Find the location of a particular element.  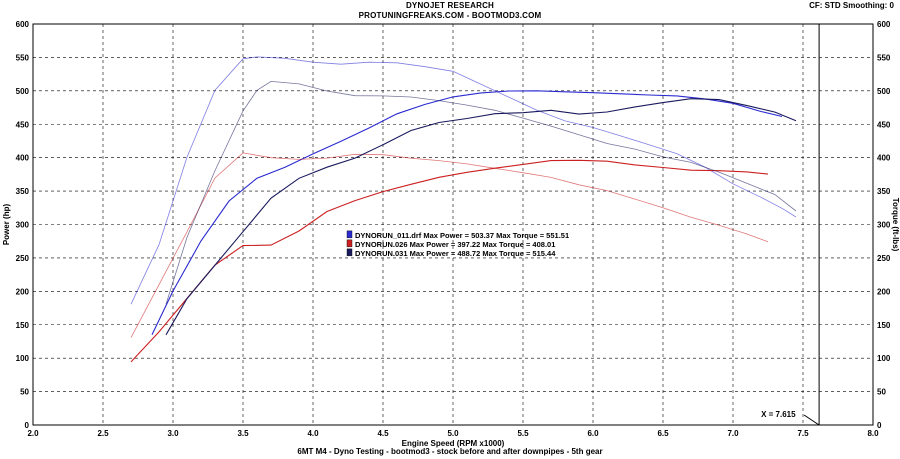

y2-tick-label: 250 is located at coordinates (884, 258).